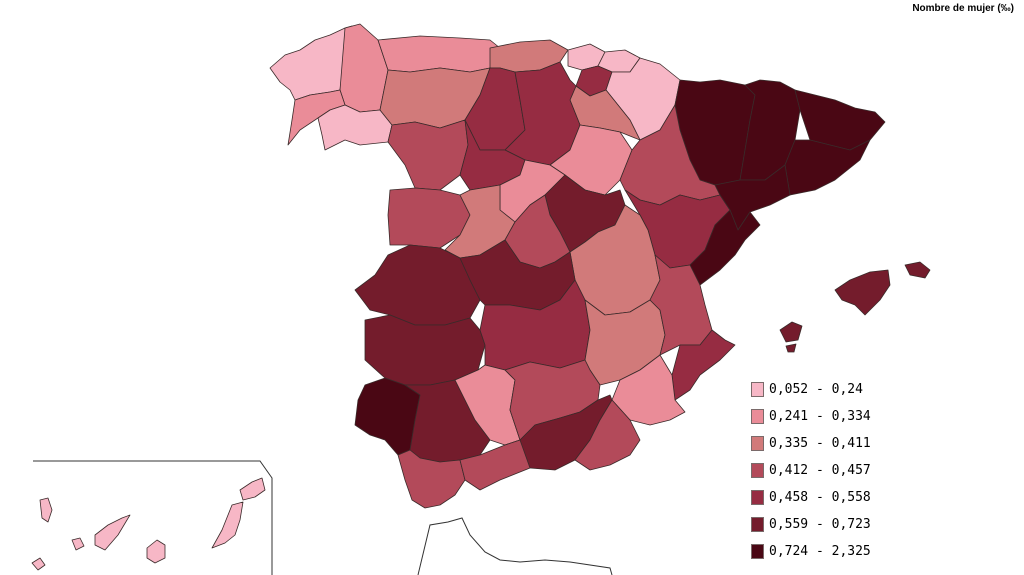 The image size is (1024, 575). Describe the element at coordinates (816, 389) in the screenshot. I see `legend-label: 0,052 - 0,24` at that location.